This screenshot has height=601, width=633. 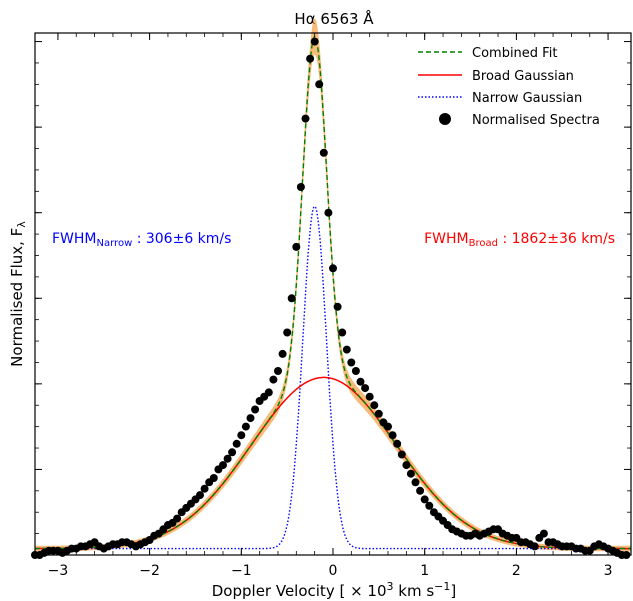 What do you see at coordinates (334, 590) in the screenshot?
I see `x-axis-label: Doppler Velocity [ × 103 km s−1]` at bounding box center [334, 590].